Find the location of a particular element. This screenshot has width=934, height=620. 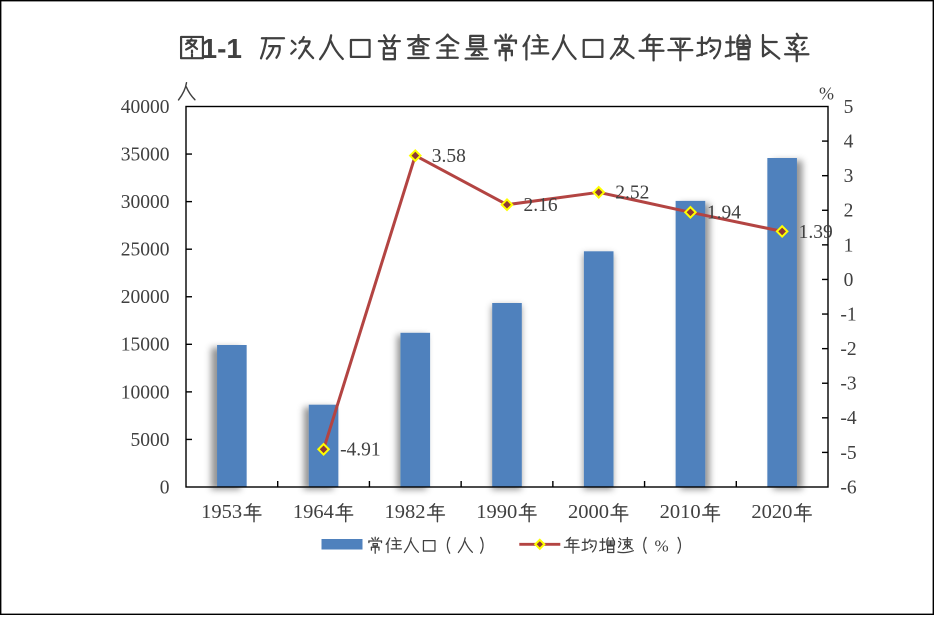

svg-text: 1-1 is located at coordinates (222, 48).